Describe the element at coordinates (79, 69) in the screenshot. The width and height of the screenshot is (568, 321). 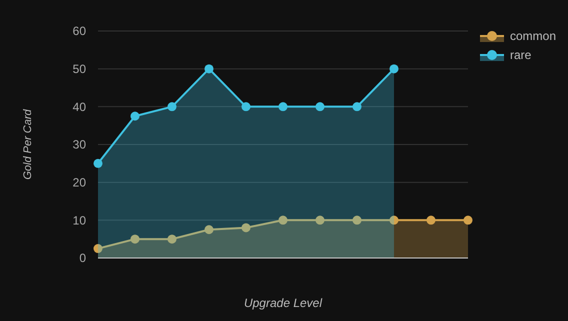
I see `y-tick-label: 50` at that location.